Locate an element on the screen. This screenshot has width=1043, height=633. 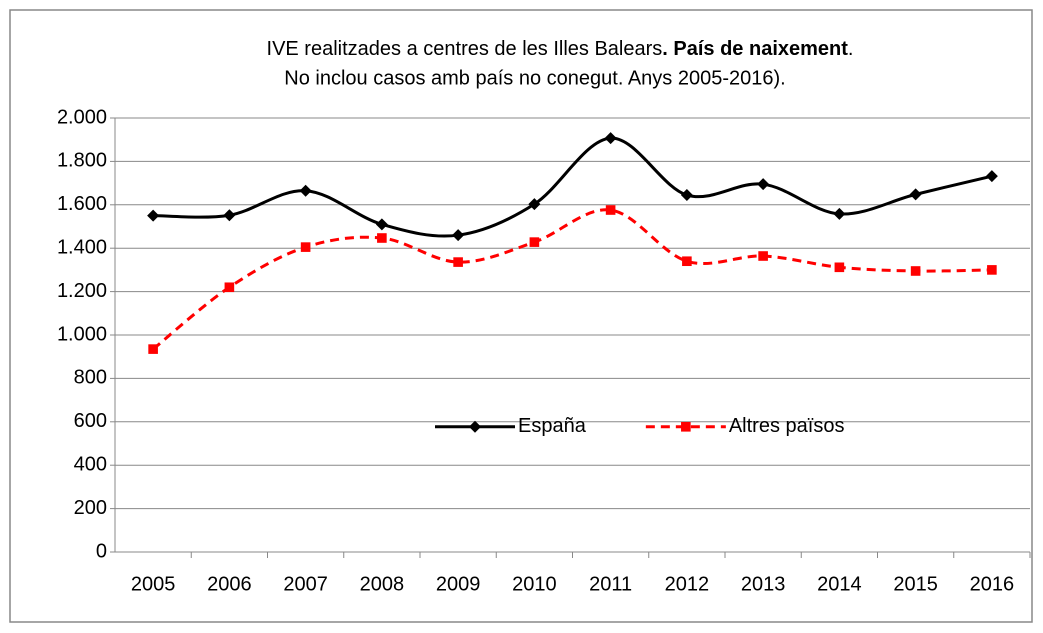
y-tick-label: 200 is located at coordinates (90, 508).